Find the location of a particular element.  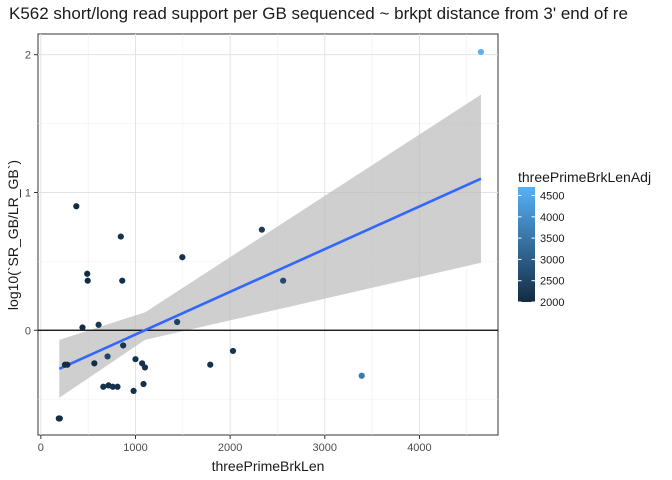

legend-ticks: 2000 2500 3000 3500 4000 4500 is located at coordinates (541, 250).